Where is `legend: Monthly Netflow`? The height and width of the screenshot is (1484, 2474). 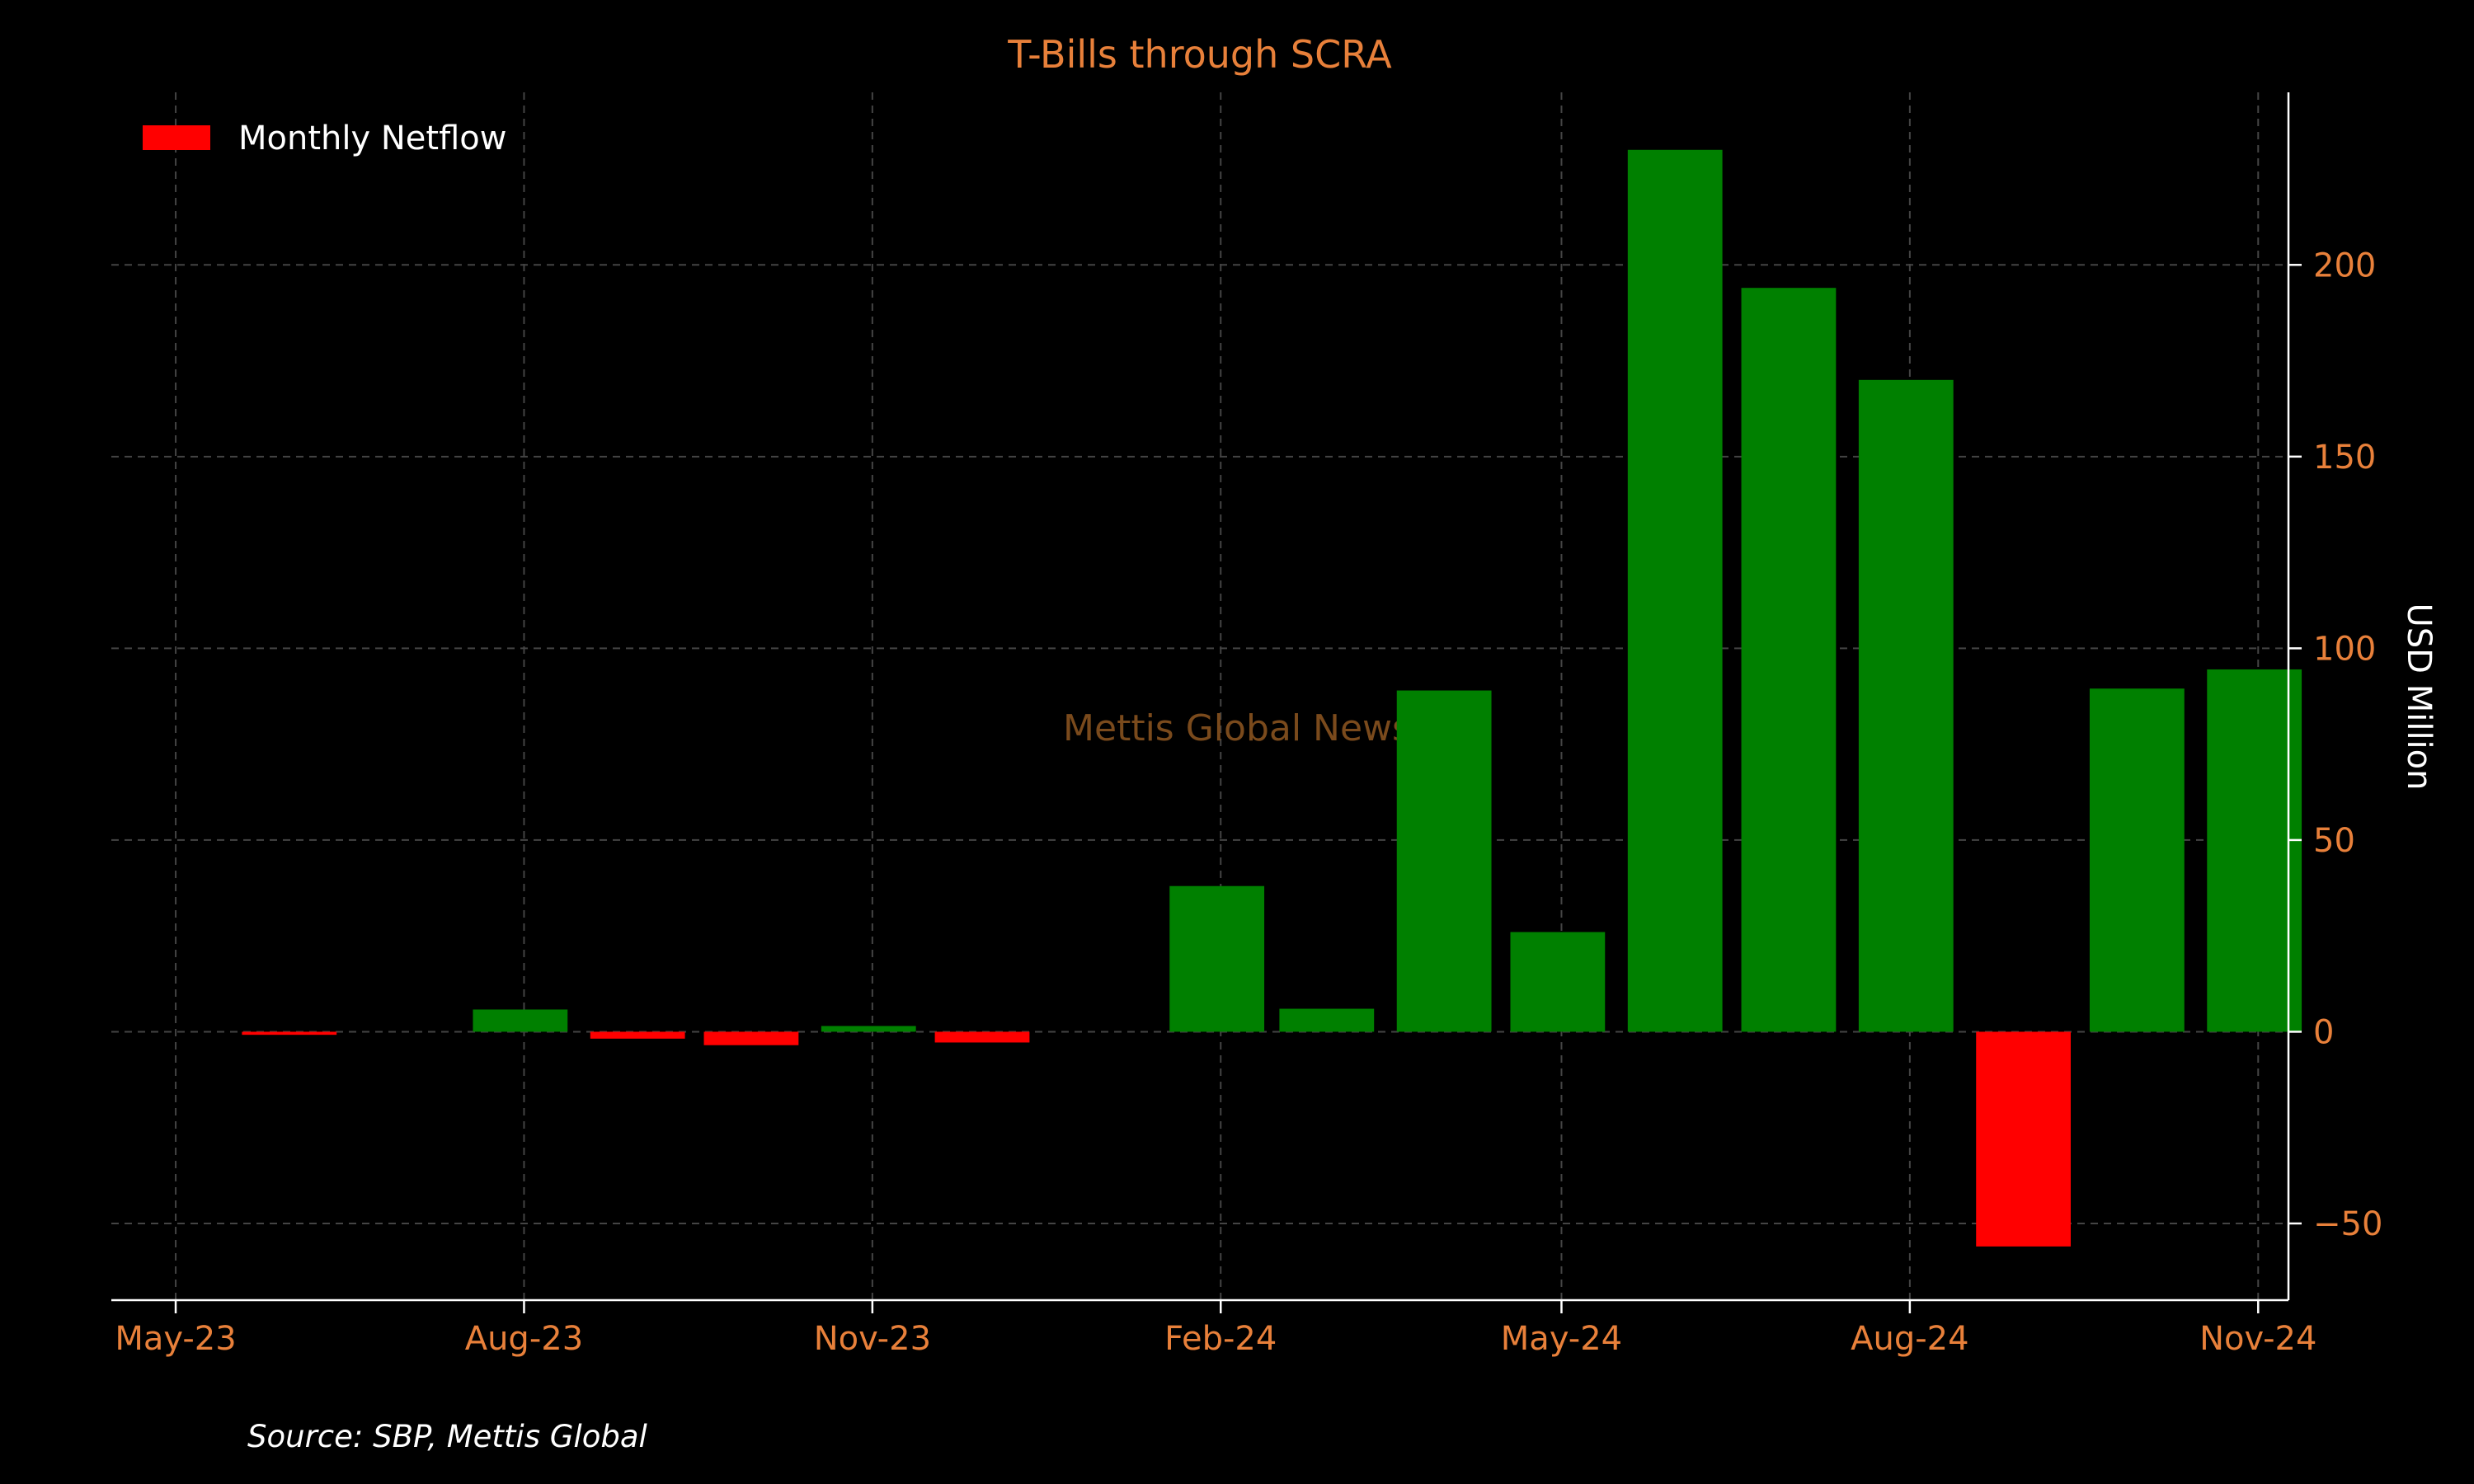
legend: Monthly Netflow is located at coordinates (324, 138).